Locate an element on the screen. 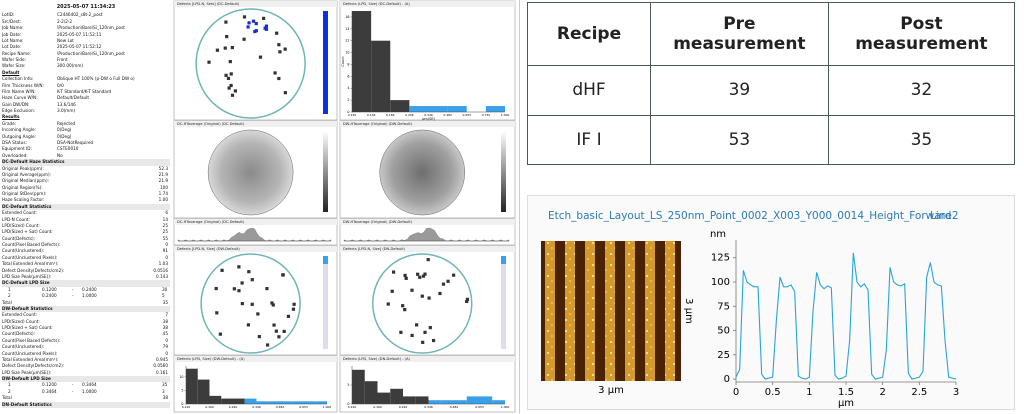  report-row: Original Median(ppm): 21.9 is located at coordinates (86, 181).